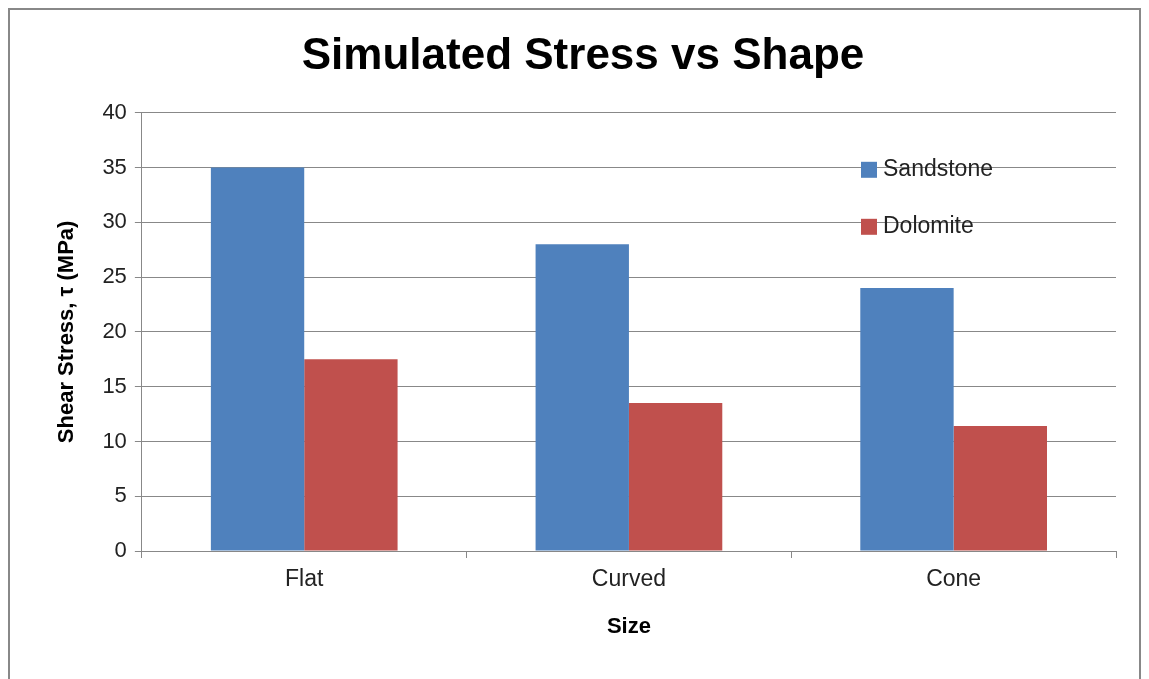  I want to click on y-tick-label: 10, so click(114, 440).